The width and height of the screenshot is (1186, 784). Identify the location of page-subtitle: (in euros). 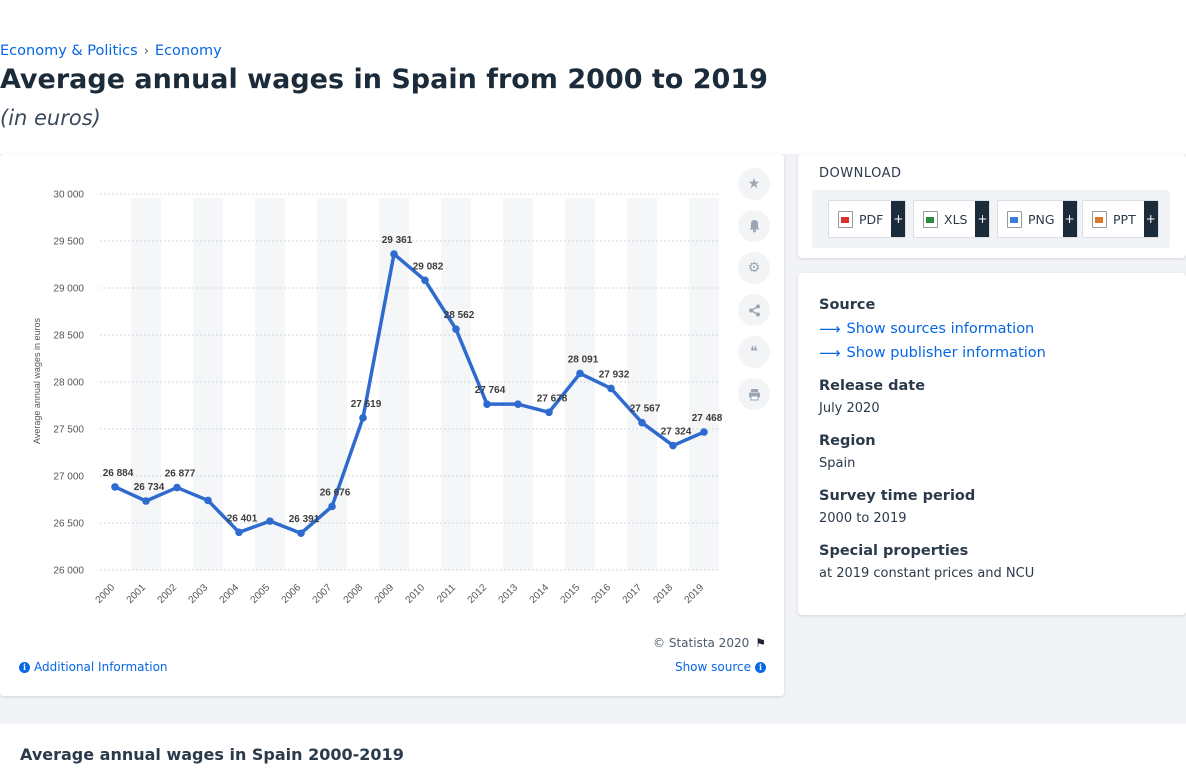
(50, 118).